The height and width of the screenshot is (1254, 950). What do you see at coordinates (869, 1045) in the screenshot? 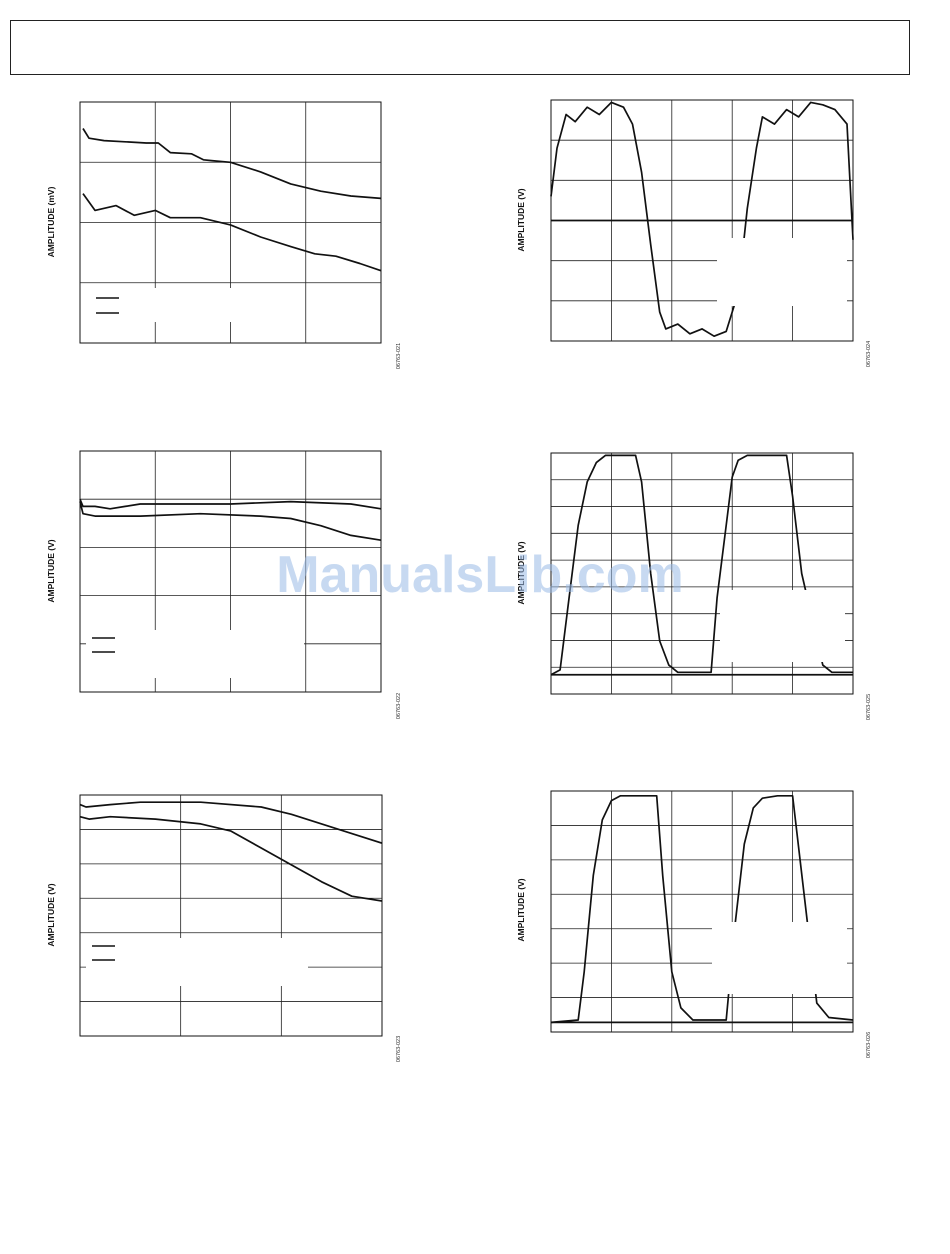
I see `figure-id: 06763-026` at bounding box center [869, 1045].